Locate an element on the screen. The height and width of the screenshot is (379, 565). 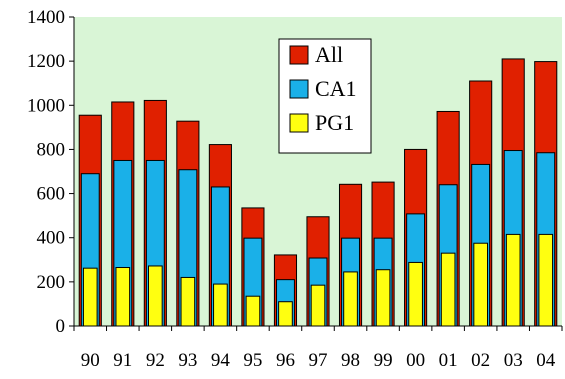
legend: All CA1 PG1 is located at coordinates (325, 96).